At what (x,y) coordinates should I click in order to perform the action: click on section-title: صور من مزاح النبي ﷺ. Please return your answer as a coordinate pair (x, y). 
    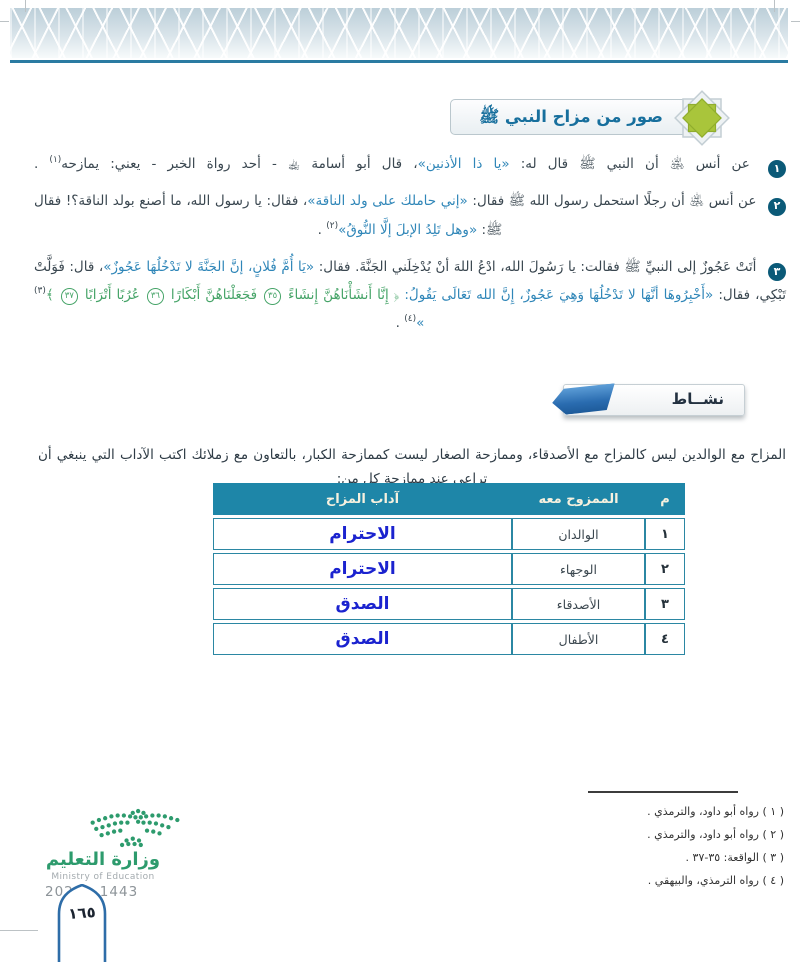
    Looking at the image, I should click on (571, 116).